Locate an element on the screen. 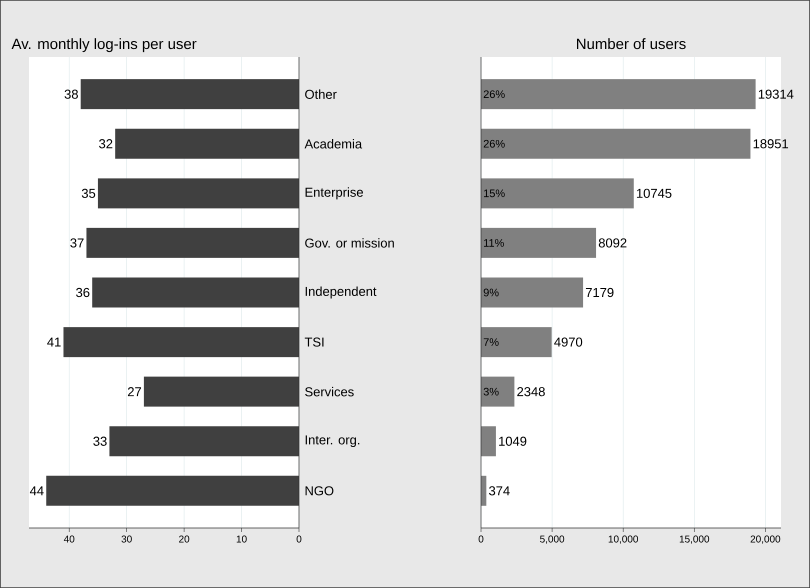 This screenshot has height=588, width=810. data-label: 374 is located at coordinates (499, 491).